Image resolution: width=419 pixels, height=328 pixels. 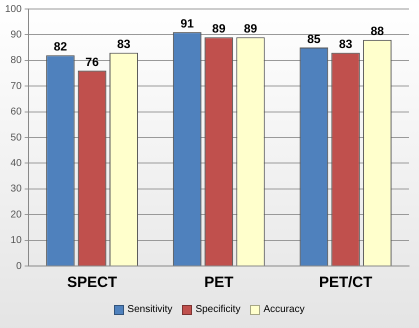 I want to click on data-label: 91, so click(x=187, y=23).